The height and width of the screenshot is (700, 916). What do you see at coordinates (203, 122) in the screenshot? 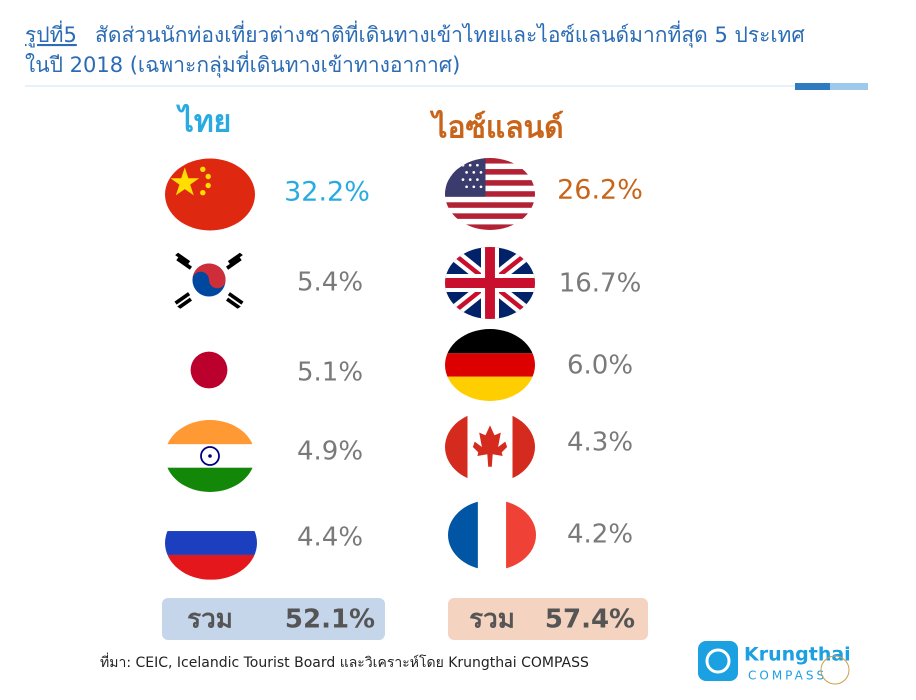
I see `column-heading: ไทย` at bounding box center [203, 122].